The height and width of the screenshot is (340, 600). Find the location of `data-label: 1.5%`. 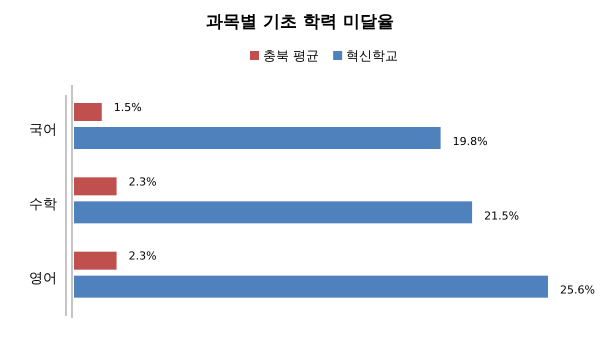

data-label: 1.5% is located at coordinates (128, 107).